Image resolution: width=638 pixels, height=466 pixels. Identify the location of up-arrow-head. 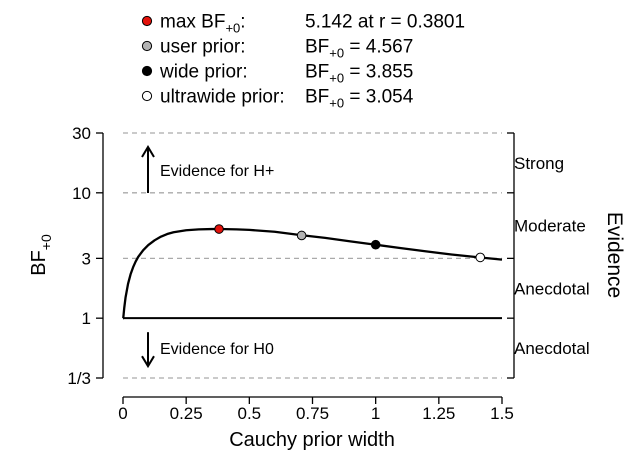
(148, 151).